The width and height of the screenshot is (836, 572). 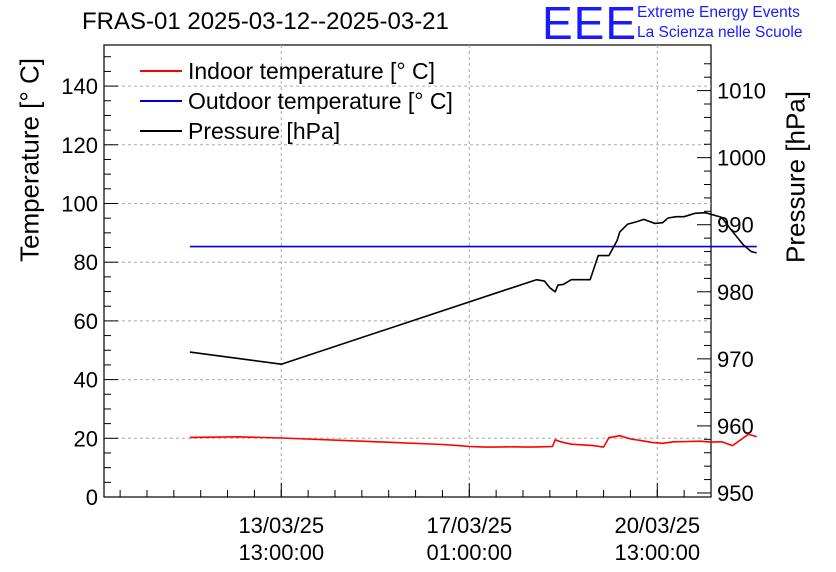 I want to click on chart-title: FRAS-01 2025-03-12--2025-03-21, so click(x=265, y=21).